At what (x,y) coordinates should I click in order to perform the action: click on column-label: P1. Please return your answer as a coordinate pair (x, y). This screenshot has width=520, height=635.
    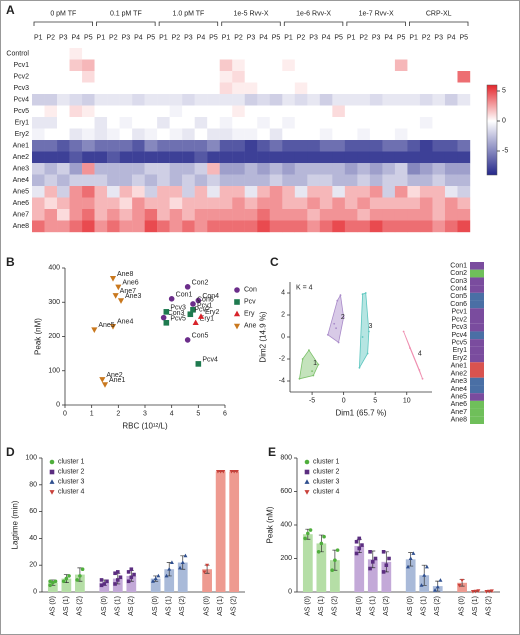
    Looking at the image, I should click on (413, 38).